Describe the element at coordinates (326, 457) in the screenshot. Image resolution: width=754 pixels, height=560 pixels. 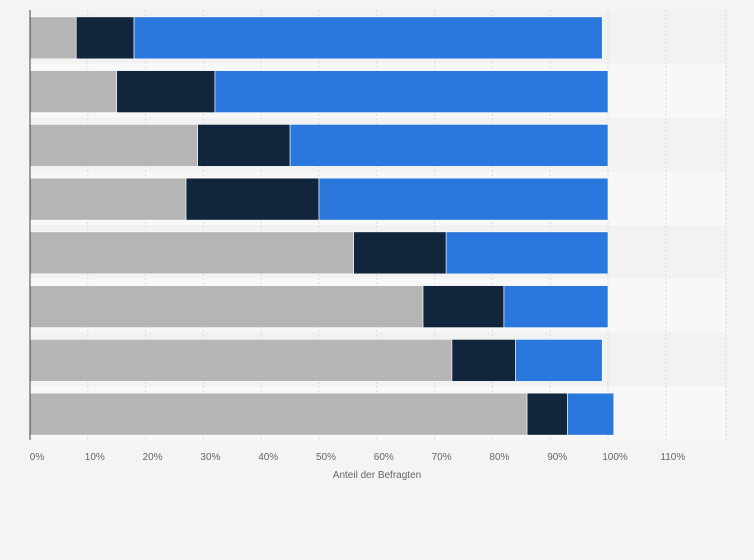
I see `x-tick-label: 50%` at that location.